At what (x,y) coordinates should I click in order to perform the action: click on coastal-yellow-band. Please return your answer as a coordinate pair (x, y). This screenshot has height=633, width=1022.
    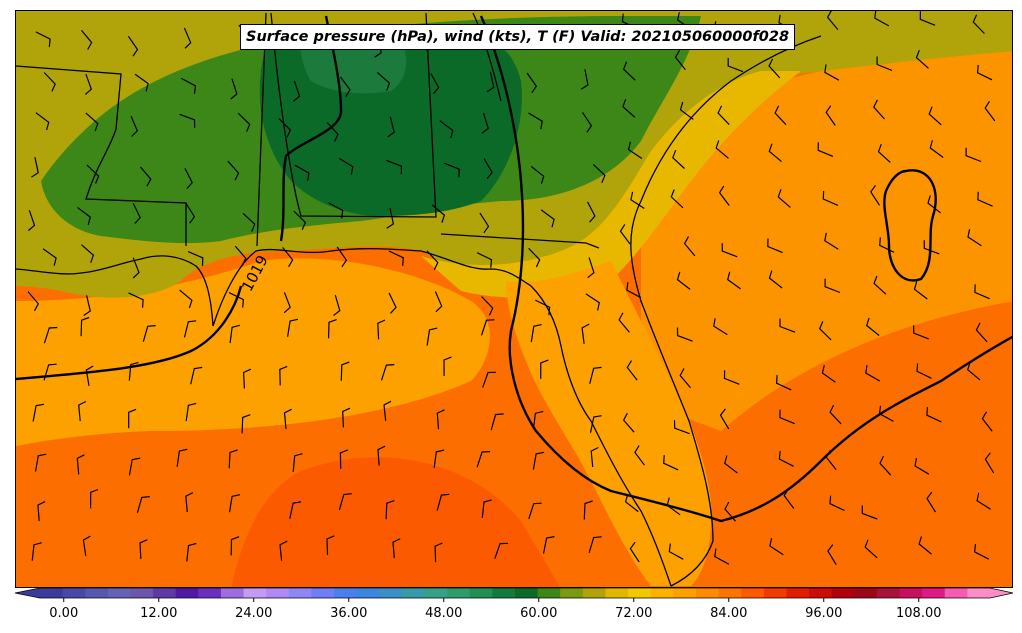
    Looking at the image, I should click on (611, 184).